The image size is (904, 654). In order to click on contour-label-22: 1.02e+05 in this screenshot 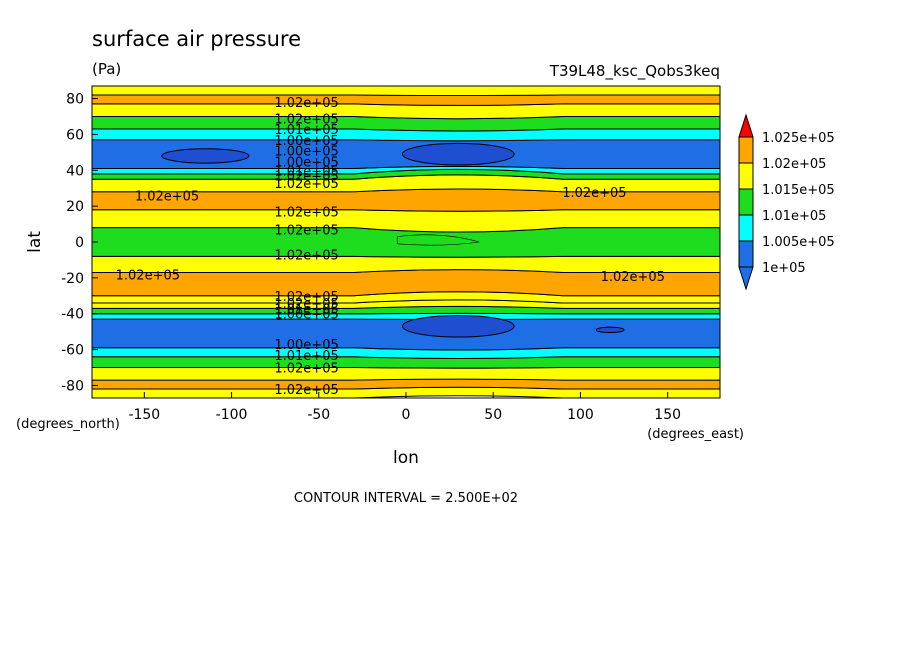, I will do `click(306, 369)`.